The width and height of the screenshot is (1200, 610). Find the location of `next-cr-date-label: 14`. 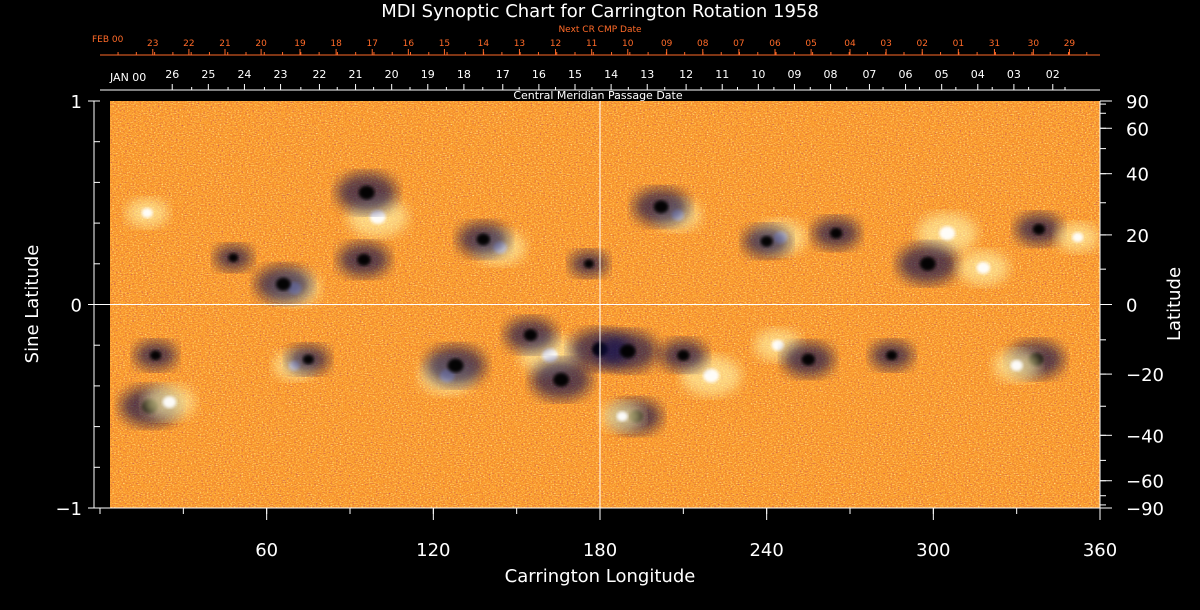

next-cr-date-label: 14 is located at coordinates (484, 44).